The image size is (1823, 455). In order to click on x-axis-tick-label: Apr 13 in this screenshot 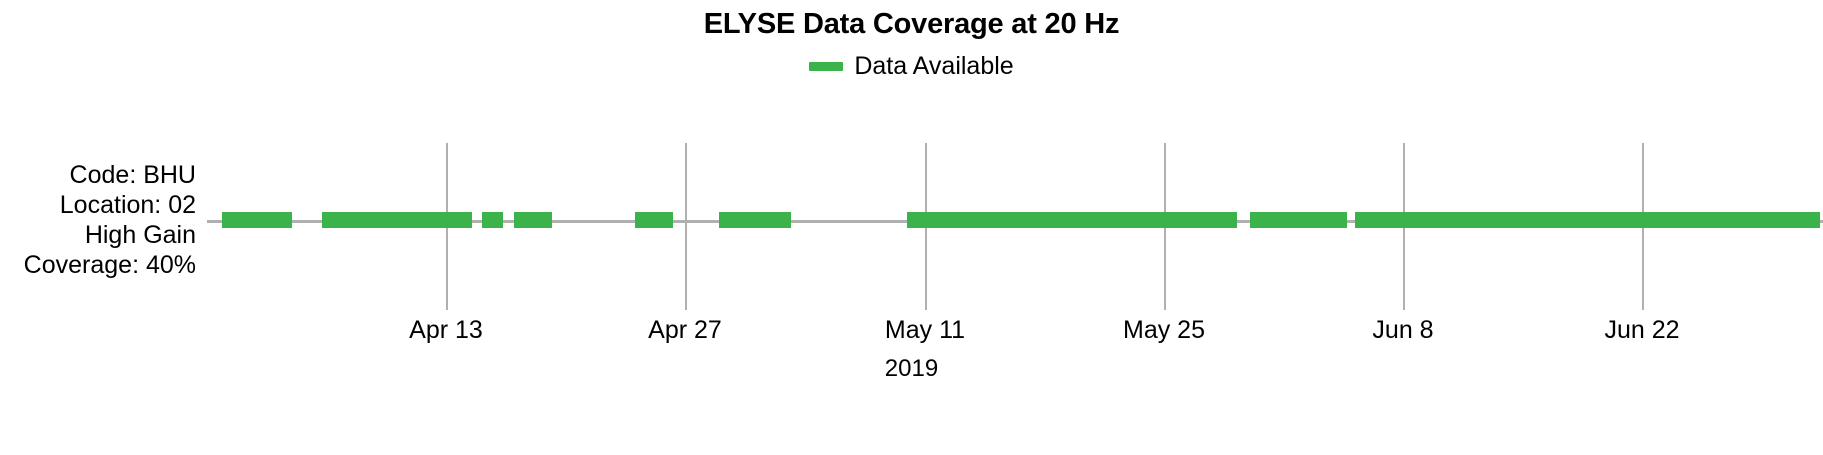, I will do `click(446, 330)`.